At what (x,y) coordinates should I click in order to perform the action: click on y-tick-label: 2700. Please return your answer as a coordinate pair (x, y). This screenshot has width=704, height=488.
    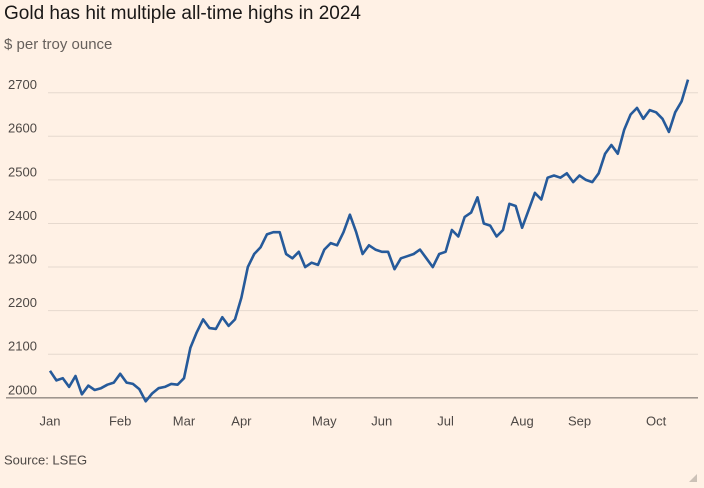
    Looking at the image, I should click on (22, 84).